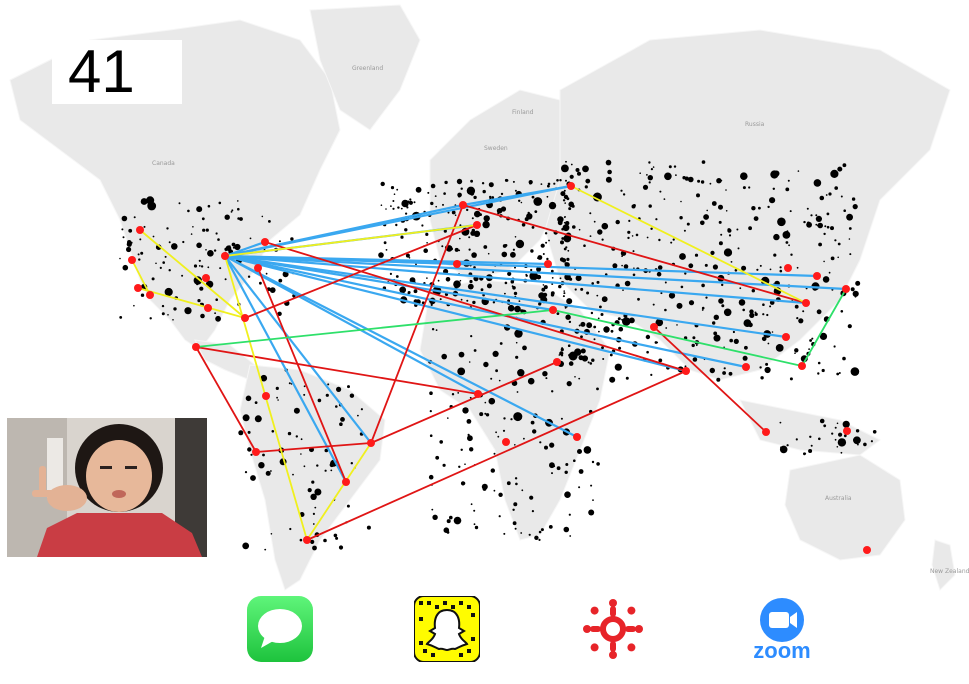  What do you see at coordinates (280, 629) in the screenshot?
I see `messages-app` at bounding box center [280, 629].